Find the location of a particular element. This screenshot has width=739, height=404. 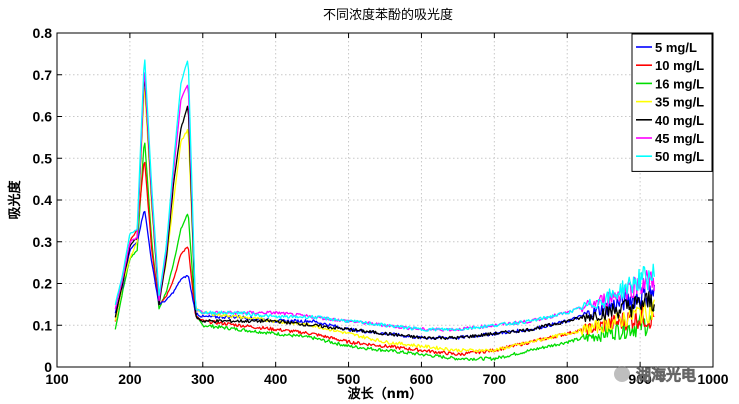

legend-label: 35 mg/L is located at coordinates (679, 102).